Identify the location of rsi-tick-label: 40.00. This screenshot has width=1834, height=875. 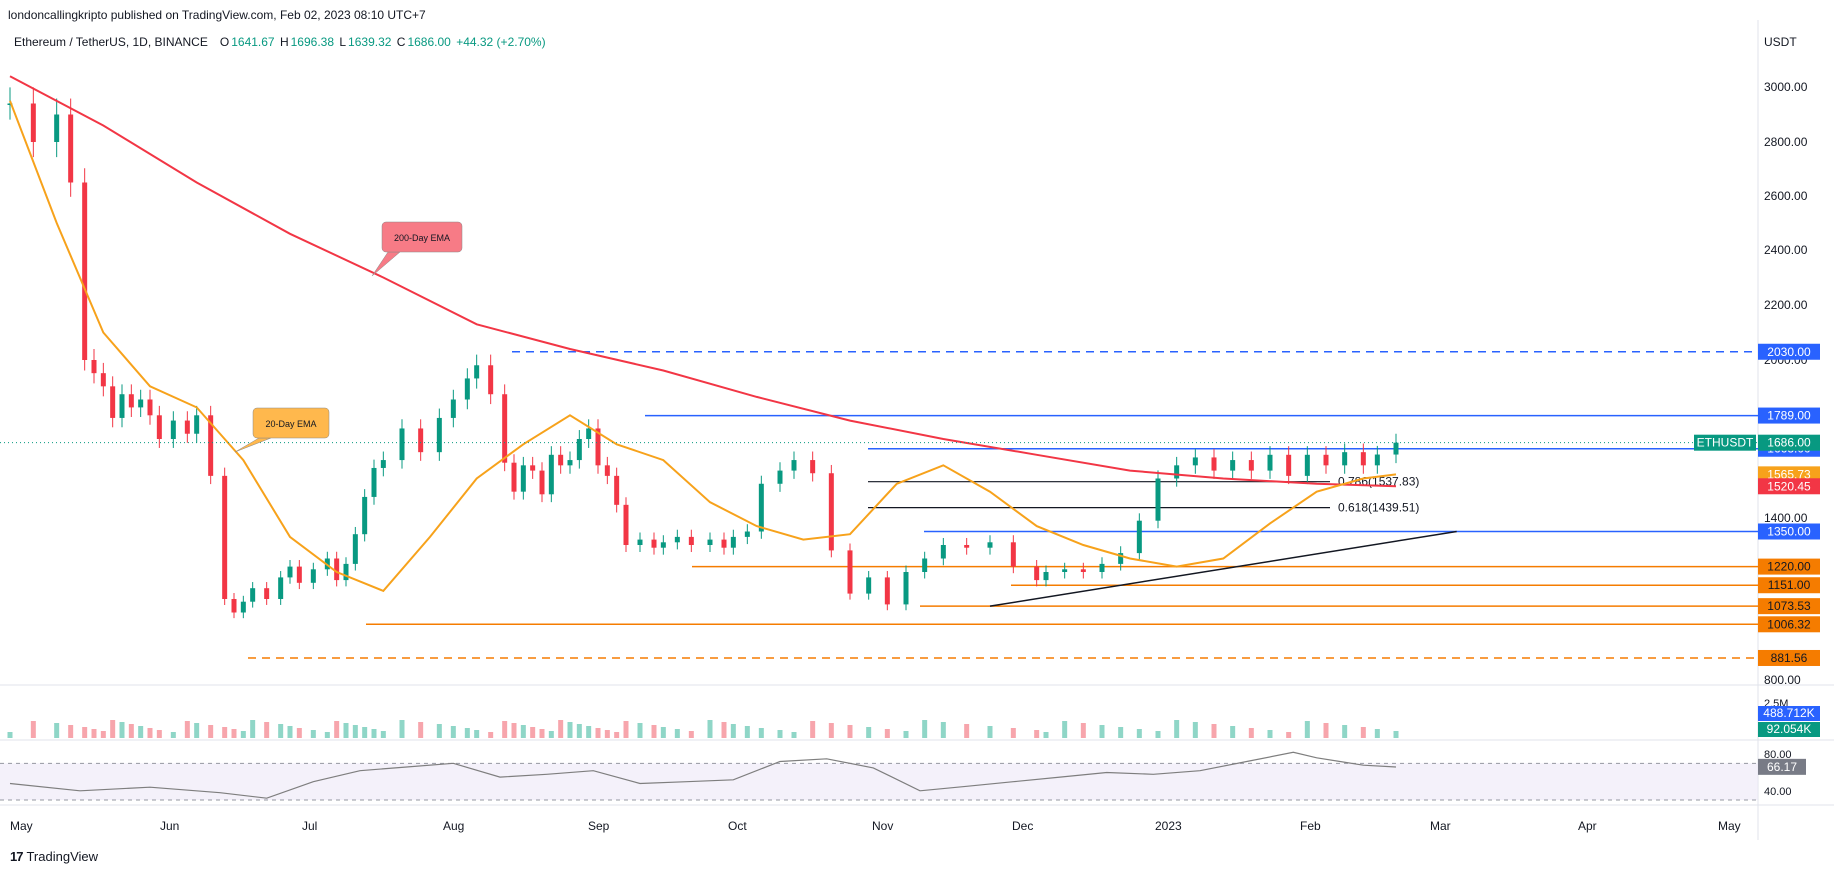
(1778, 792).